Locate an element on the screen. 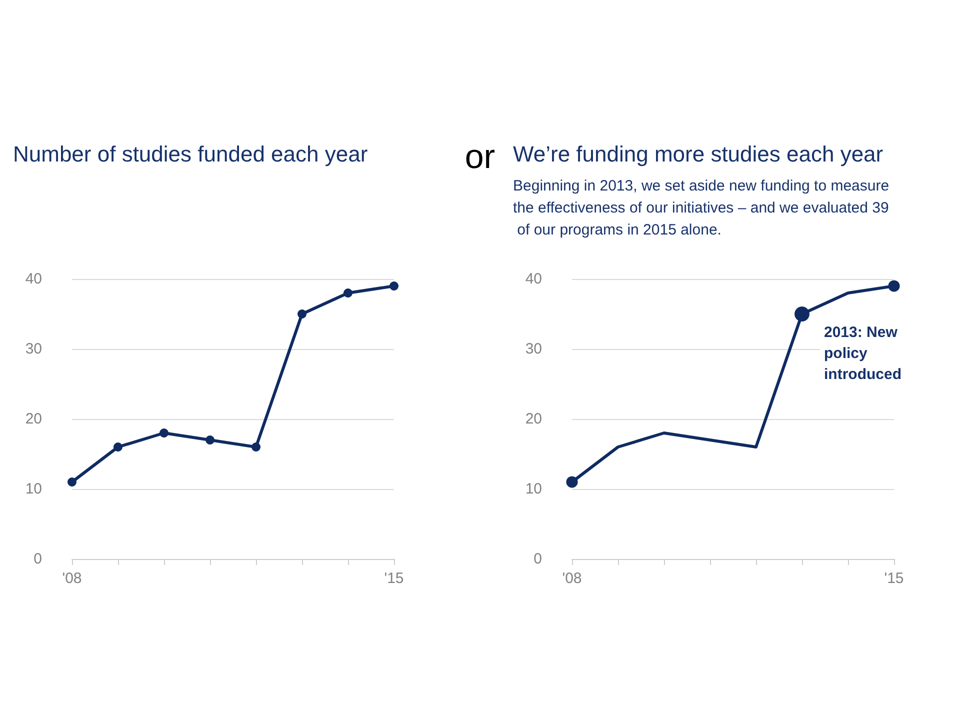 The width and height of the screenshot is (960, 721). annotation: 2013: New policy introduced is located at coordinates (863, 353).